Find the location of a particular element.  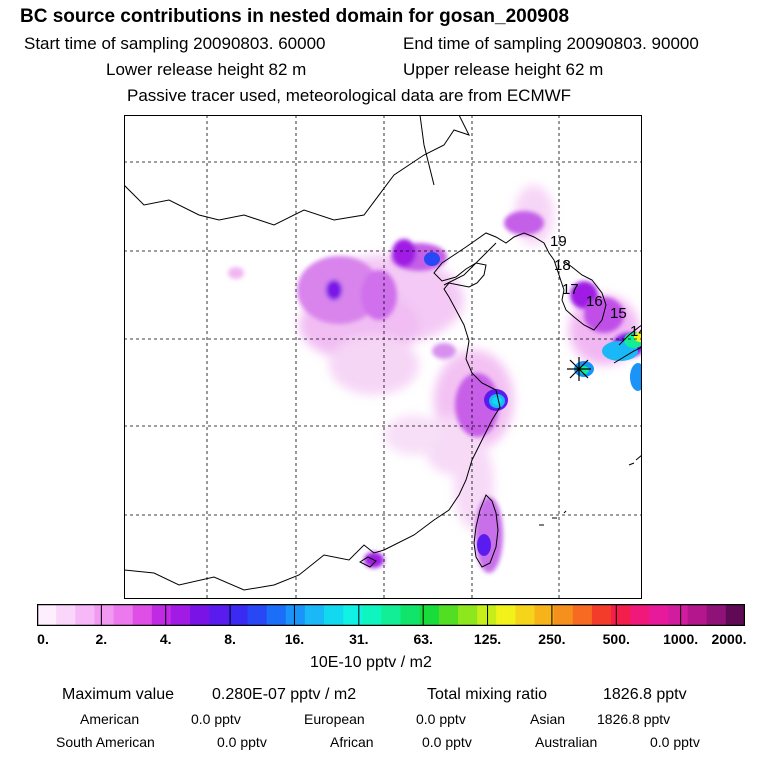

colorbar is located at coordinates (391, 615).